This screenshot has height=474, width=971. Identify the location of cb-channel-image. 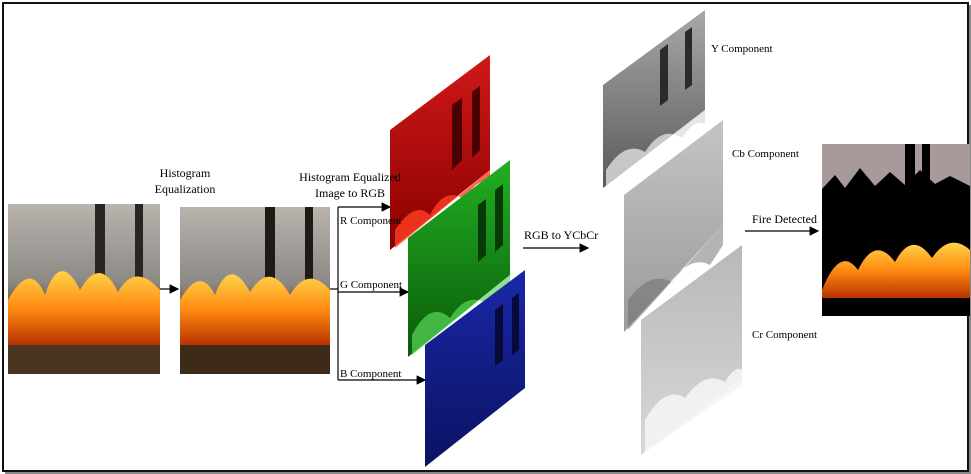
(673, 226).